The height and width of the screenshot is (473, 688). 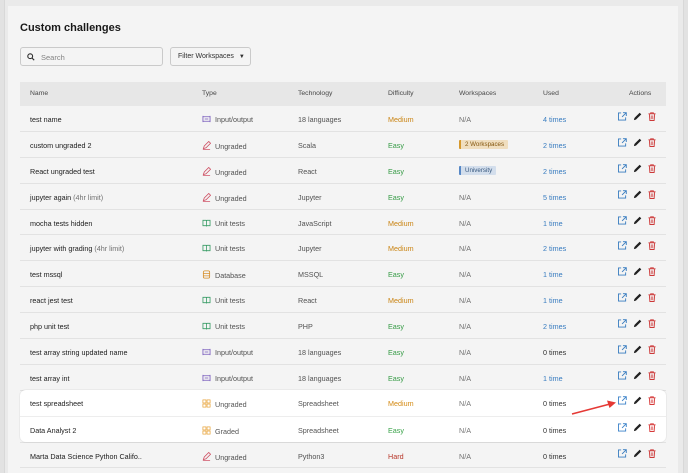 I want to click on search-input, so click(x=100, y=57).